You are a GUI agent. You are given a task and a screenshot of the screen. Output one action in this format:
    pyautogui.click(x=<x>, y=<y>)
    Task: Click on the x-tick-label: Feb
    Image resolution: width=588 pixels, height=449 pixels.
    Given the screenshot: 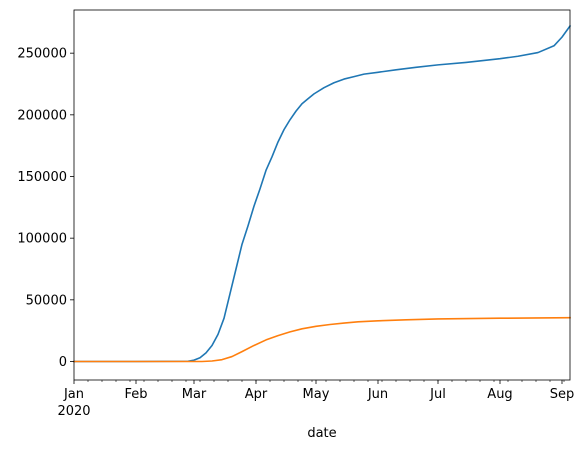 What is the action you would take?
    pyautogui.click(x=135, y=394)
    